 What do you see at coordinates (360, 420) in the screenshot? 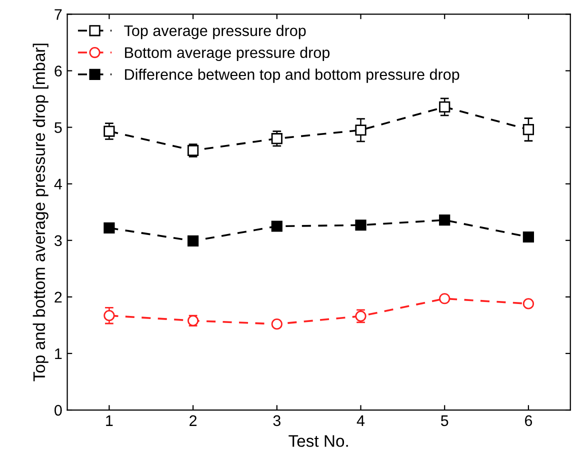
I see `x-tick-label: 4` at bounding box center [360, 420].